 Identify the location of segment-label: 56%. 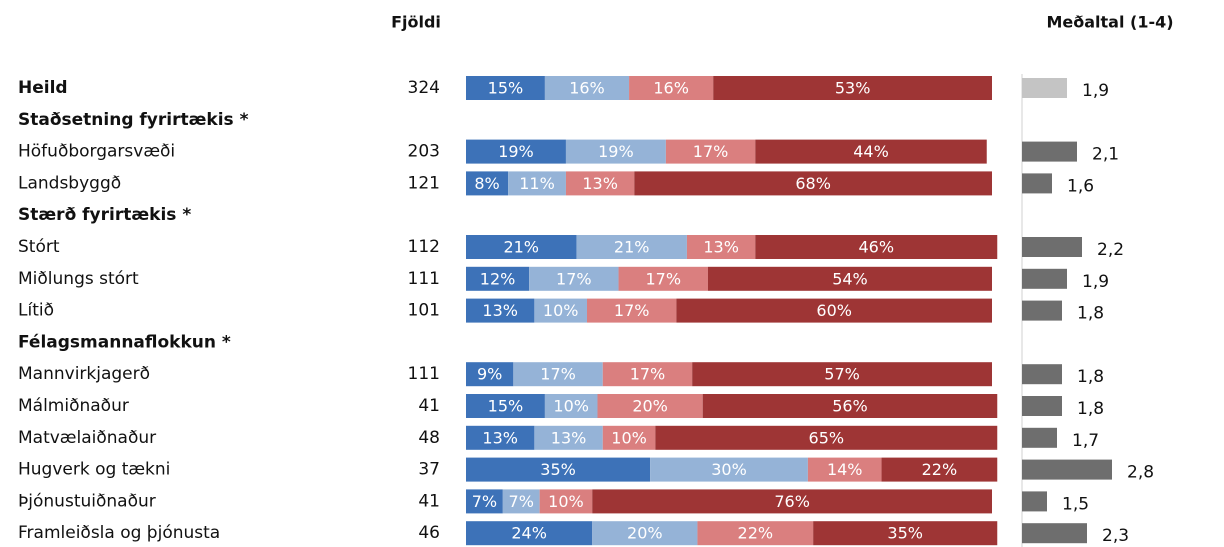
(850, 406).